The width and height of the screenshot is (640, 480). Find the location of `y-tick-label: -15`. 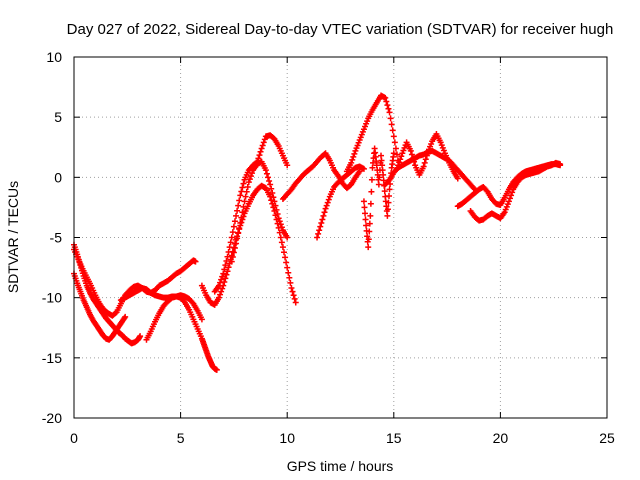

y-tick-label: -15 is located at coordinates (52, 358).